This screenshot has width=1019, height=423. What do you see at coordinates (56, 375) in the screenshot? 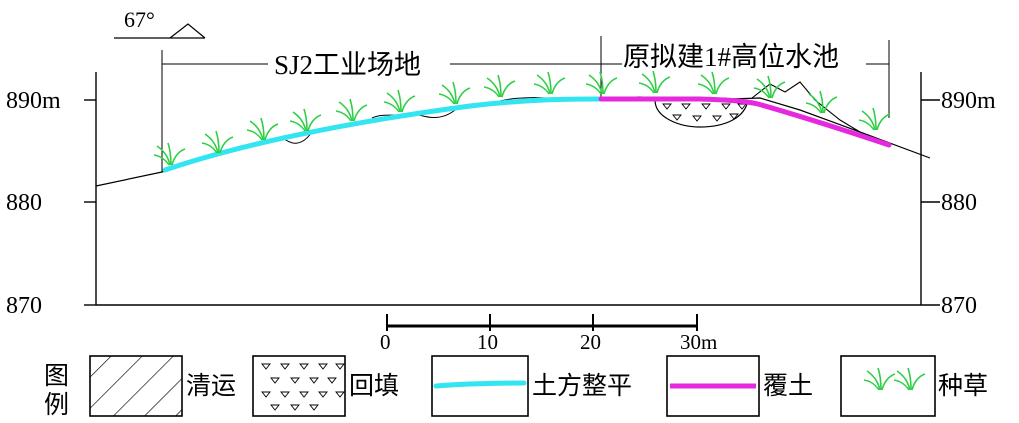
I see `legend-title-top: 图` at bounding box center [56, 375].